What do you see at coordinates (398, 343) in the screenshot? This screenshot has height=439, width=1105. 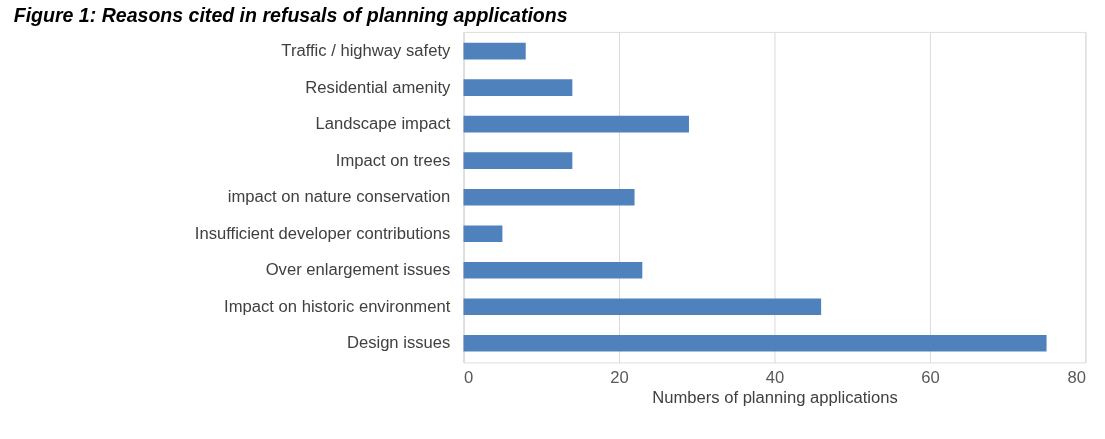 I see `y-tick-label: Design issues` at bounding box center [398, 343].